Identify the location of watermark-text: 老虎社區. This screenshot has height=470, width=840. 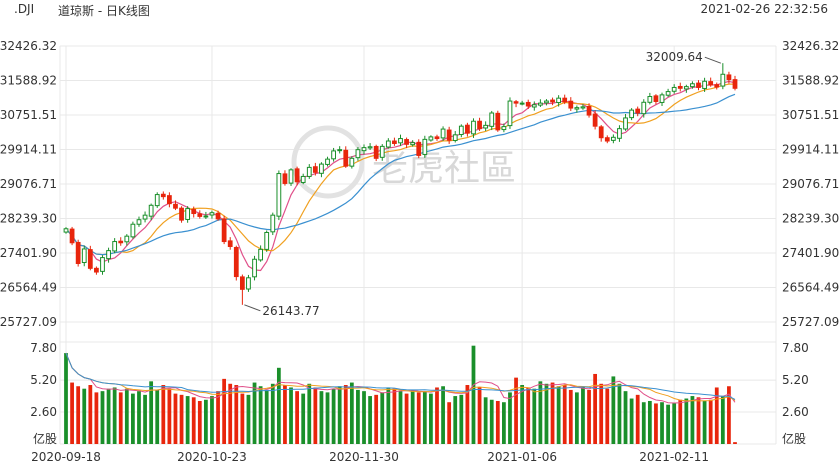
(444, 168).